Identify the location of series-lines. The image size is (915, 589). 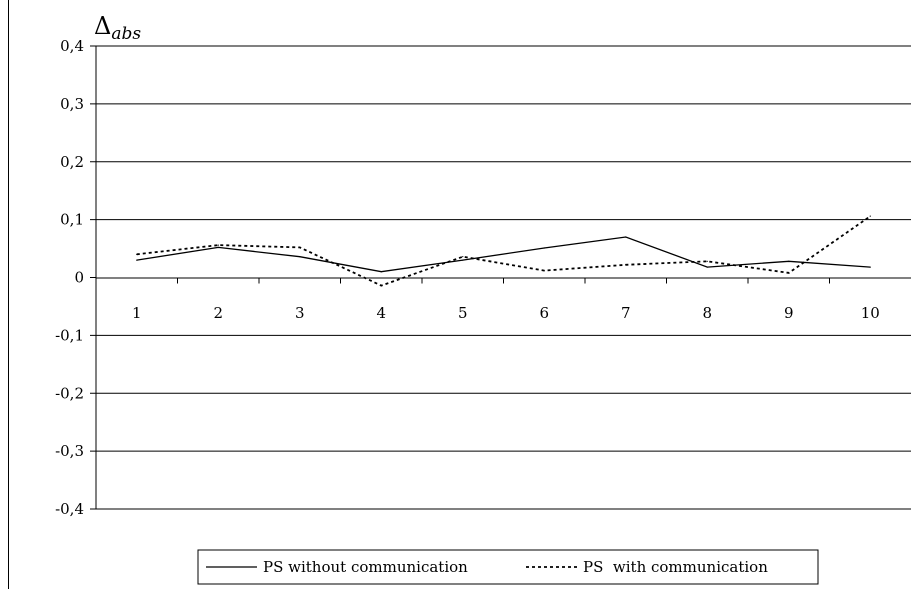
(503, 251).